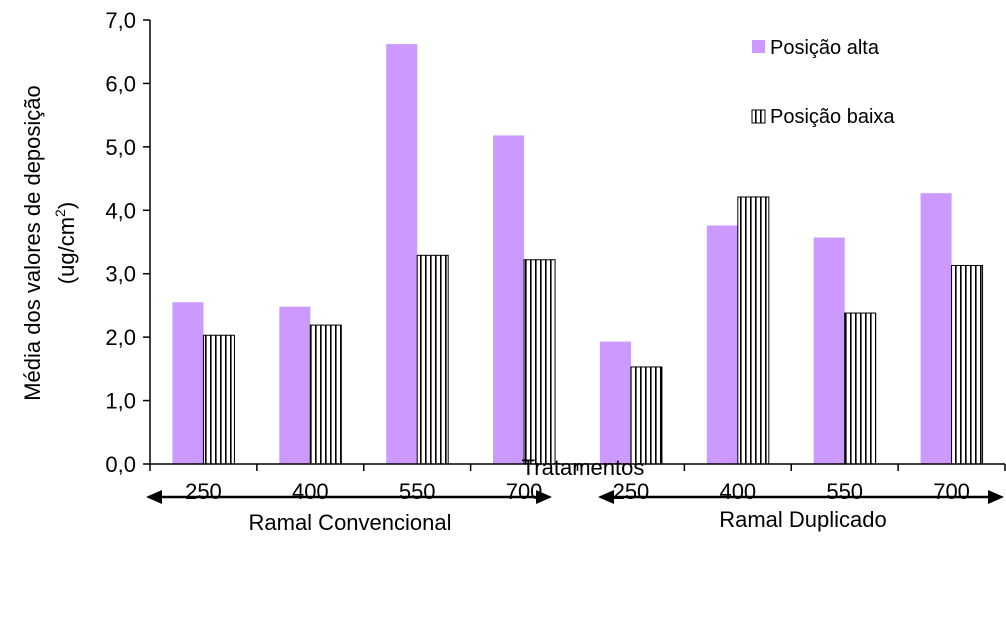 Image resolution: width=1006 pixels, height=619 pixels. Describe the element at coordinates (120, 147) in the screenshot. I see `y-tick-label: 5,0` at that location.